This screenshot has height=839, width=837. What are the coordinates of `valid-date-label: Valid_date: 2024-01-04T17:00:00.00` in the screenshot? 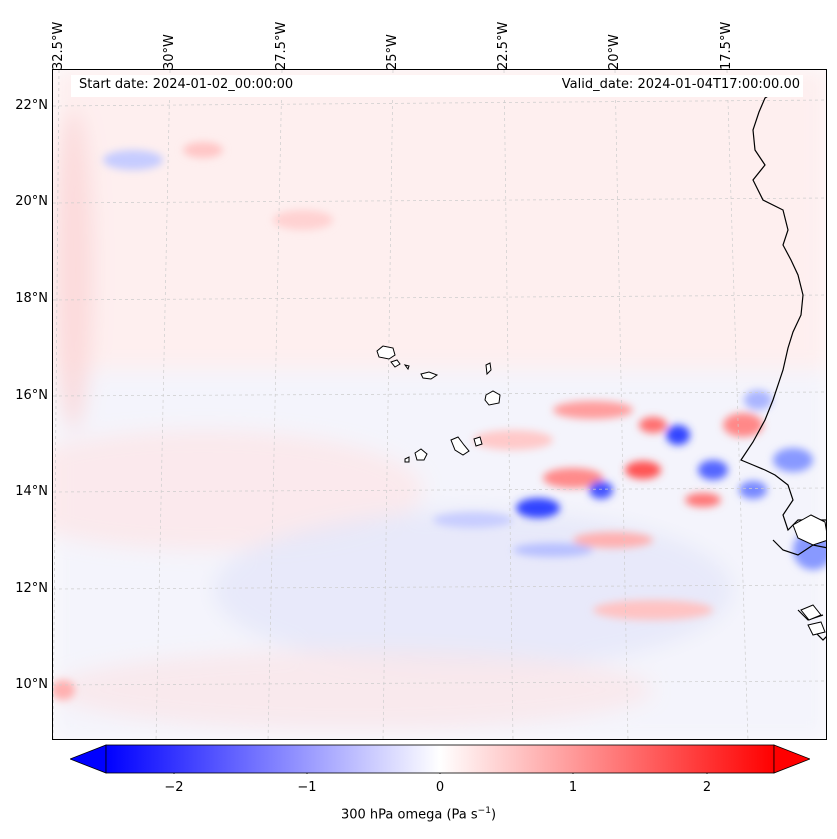 It's located at (680, 84).